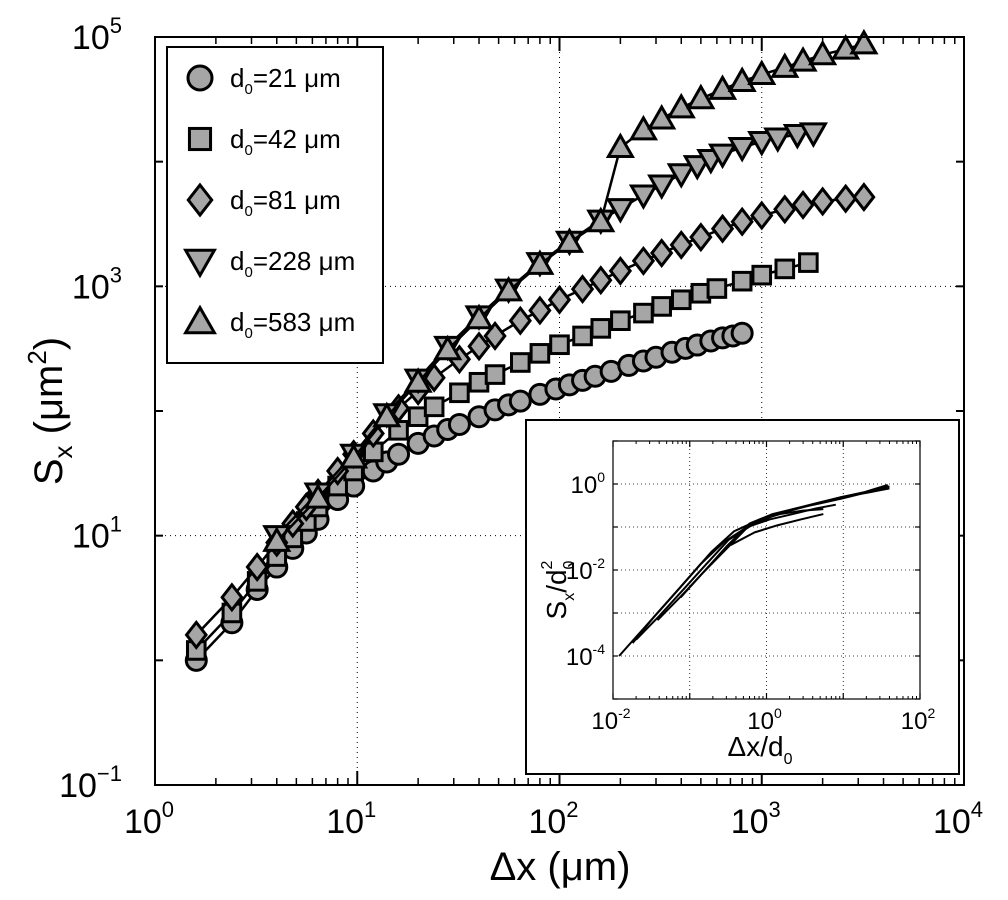 Image resolution: width=1008 pixels, height=900 pixels. I want to click on legend-marker-diamond, so click(200, 200).